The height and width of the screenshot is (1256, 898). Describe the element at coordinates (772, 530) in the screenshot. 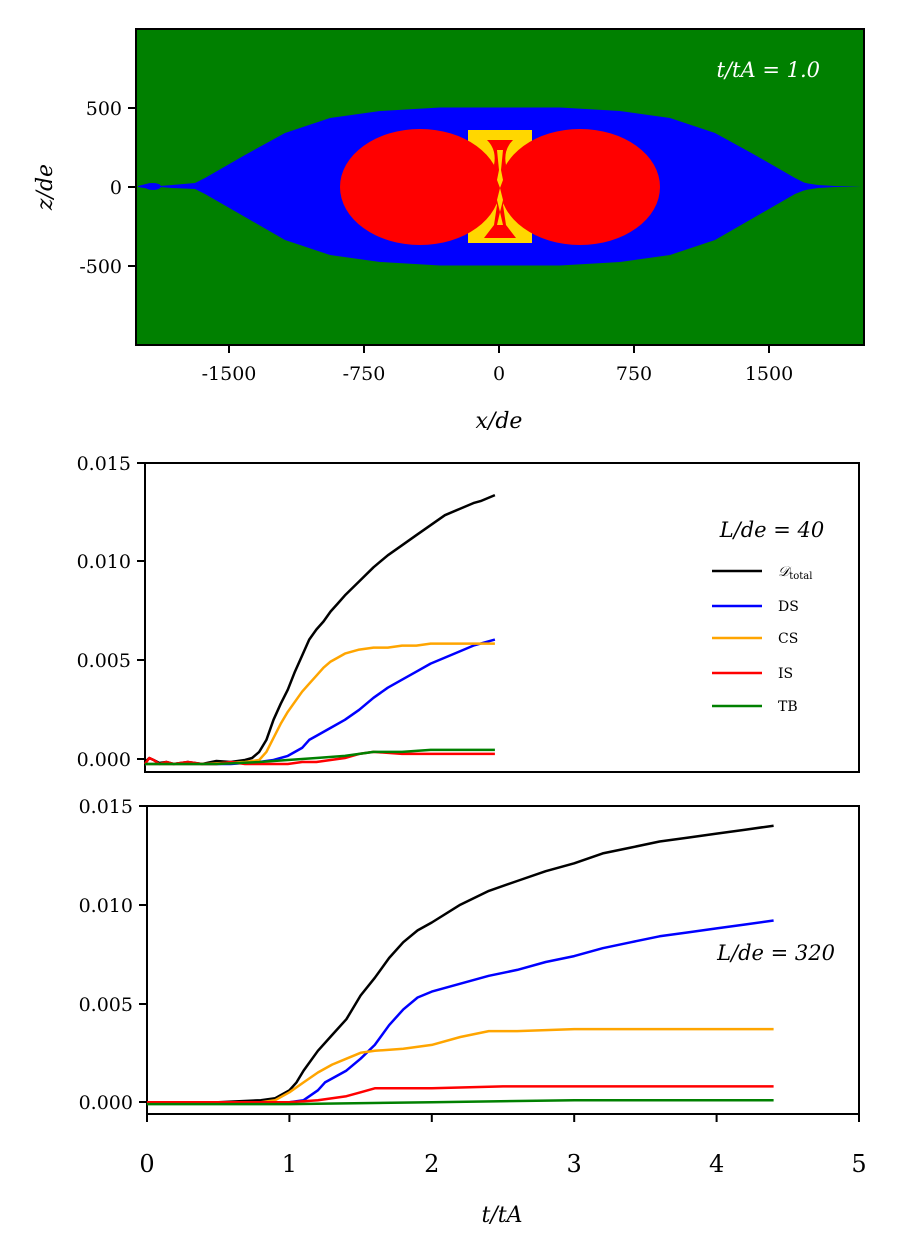

I see `legend-title: L/de = 40` at that location.